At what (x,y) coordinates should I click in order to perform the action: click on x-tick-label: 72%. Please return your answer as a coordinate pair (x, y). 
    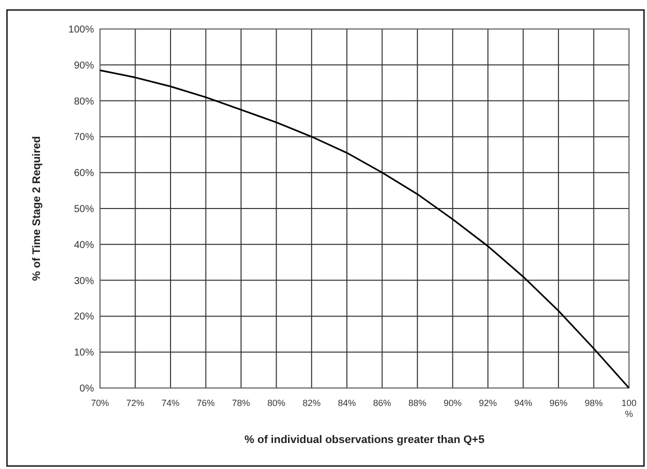
    Looking at the image, I should click on (135, 403).